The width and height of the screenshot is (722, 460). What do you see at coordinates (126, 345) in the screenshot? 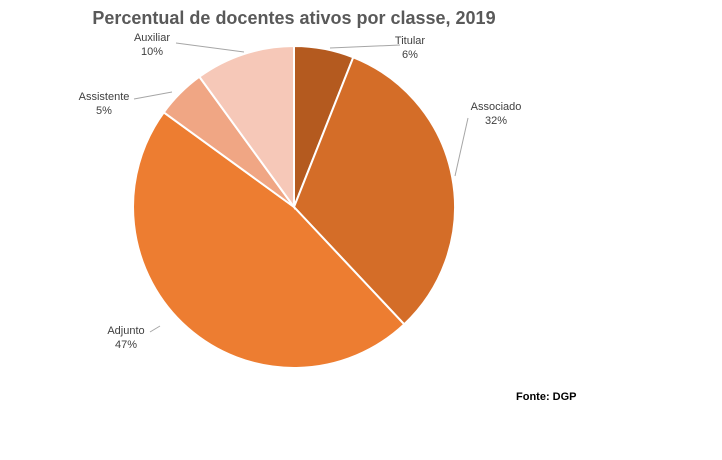
I see `data-label-value-adjunto: 47%` at bounding box center [126, 345].